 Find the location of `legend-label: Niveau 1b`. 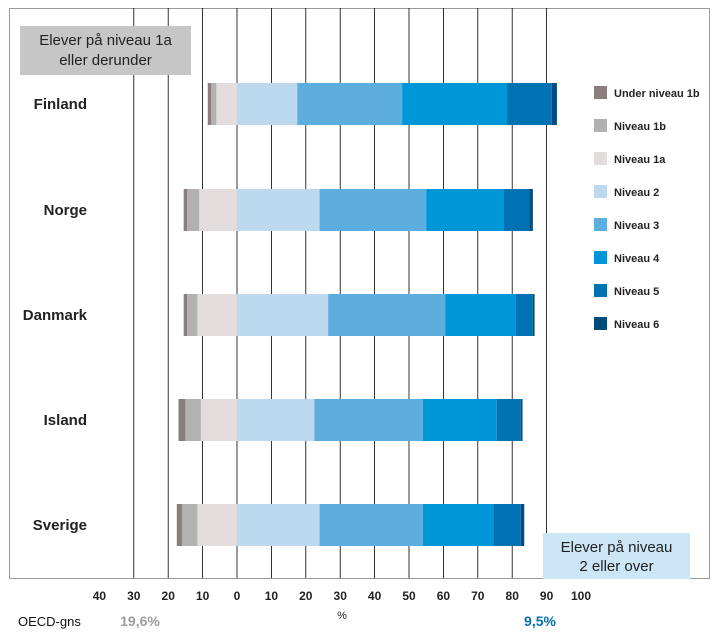

legend-label: Niveau 1b is located at coordinates (640, 127).